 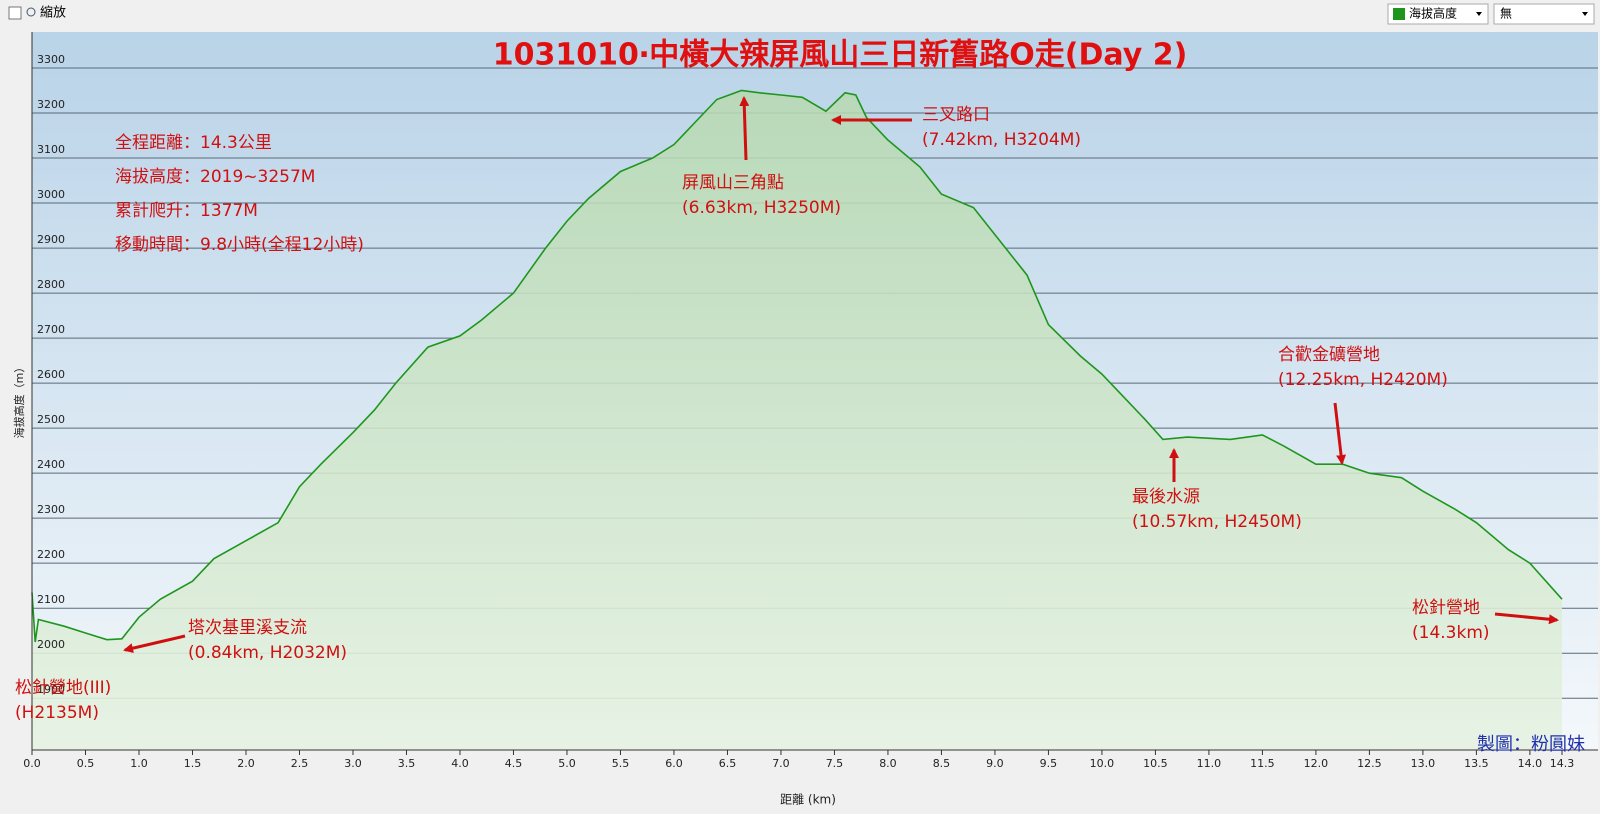 I want to click on x-tick-label: 4.5, so click(x=514, y=763).